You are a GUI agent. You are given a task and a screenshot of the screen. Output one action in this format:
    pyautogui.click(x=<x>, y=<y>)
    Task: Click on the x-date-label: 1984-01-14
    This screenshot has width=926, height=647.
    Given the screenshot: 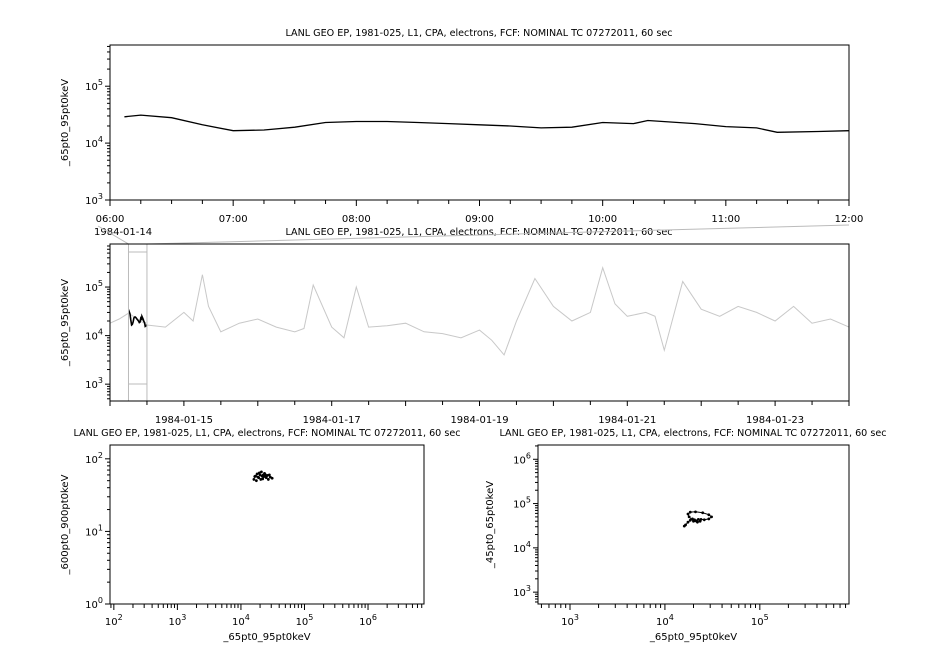 What is the action you would take?
    pyautogui.click(x=123, y=232)
    